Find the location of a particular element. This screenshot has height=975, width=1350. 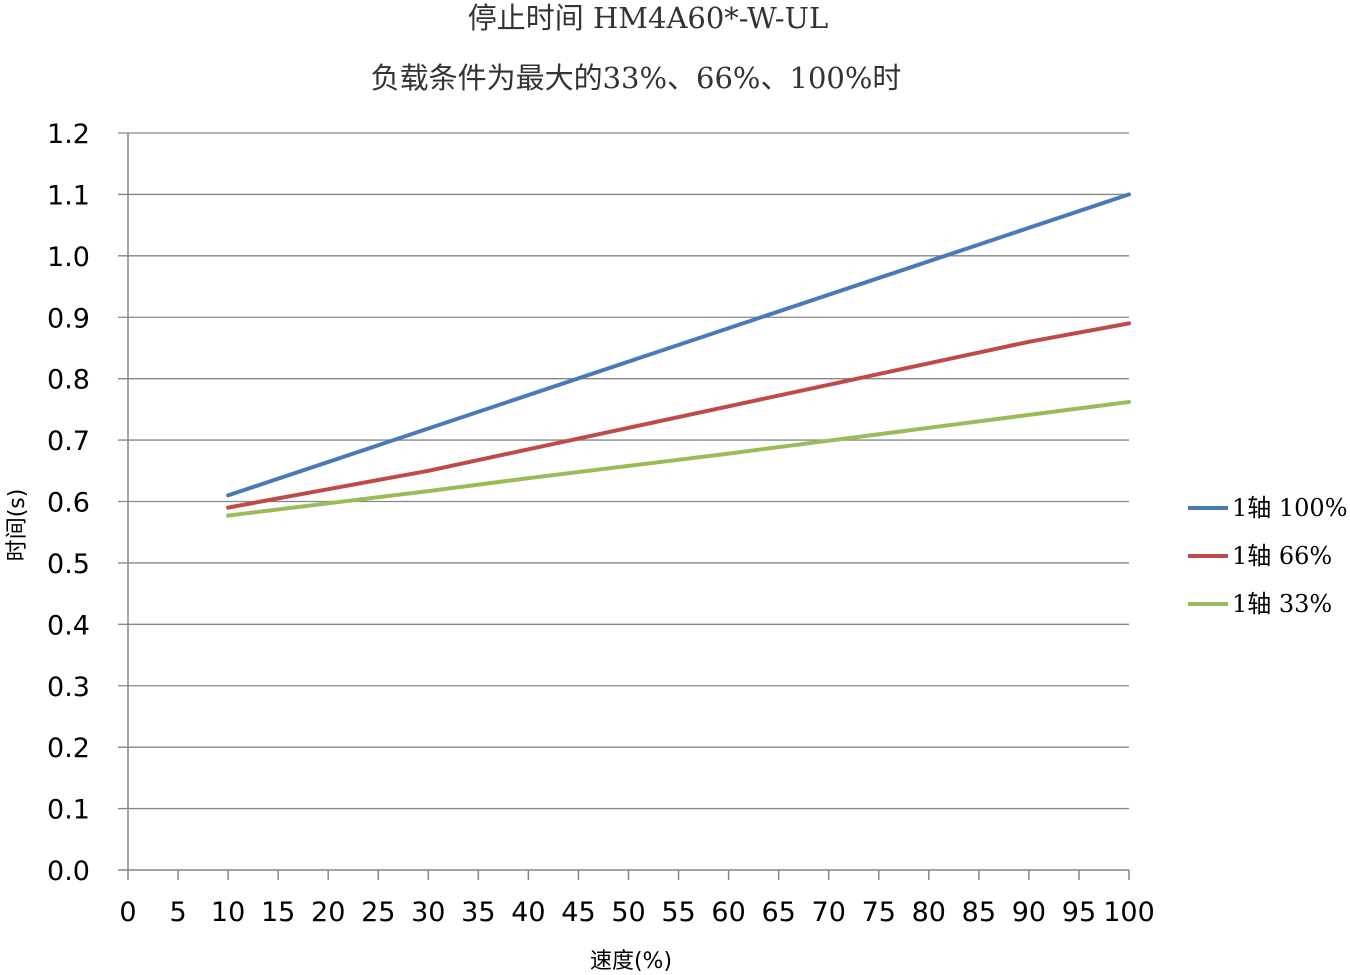

legend-label-2: 1轴 66% is located at coordinates (1282, 556).